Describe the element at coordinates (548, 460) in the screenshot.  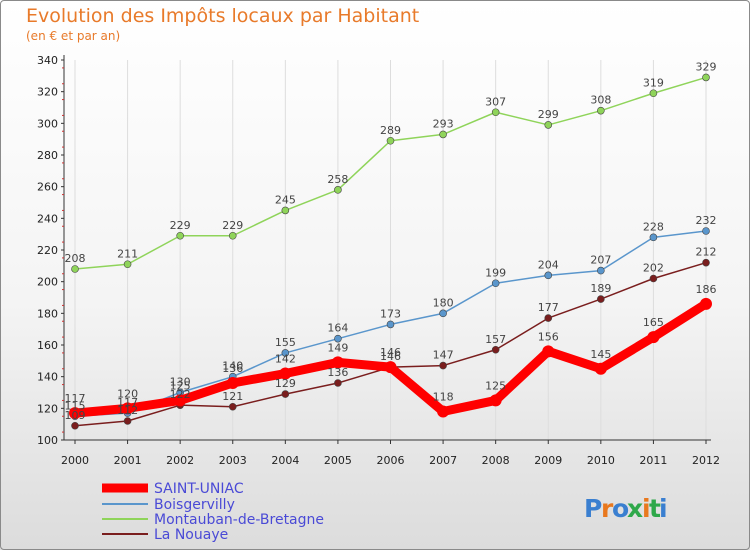
I see `x-tick-label: 2009` at that location.